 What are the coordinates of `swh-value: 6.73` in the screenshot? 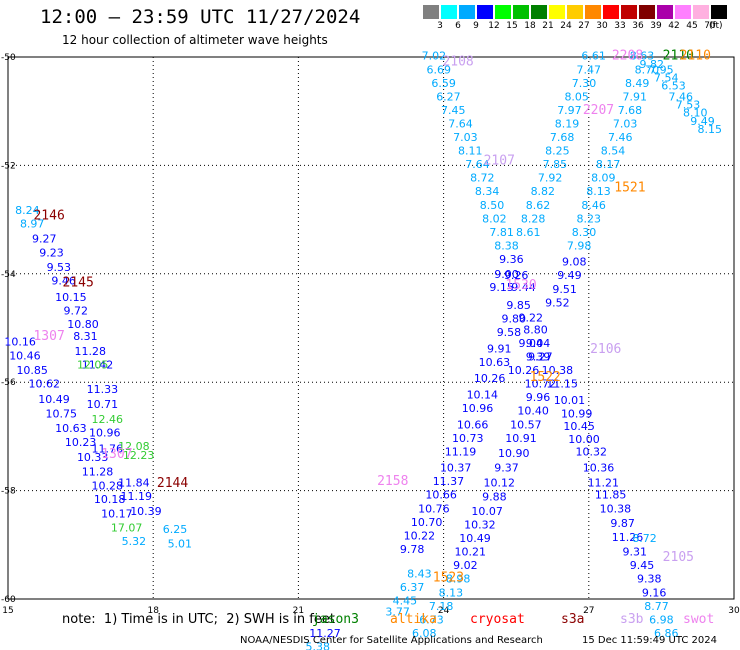 It's located at (431, 619).